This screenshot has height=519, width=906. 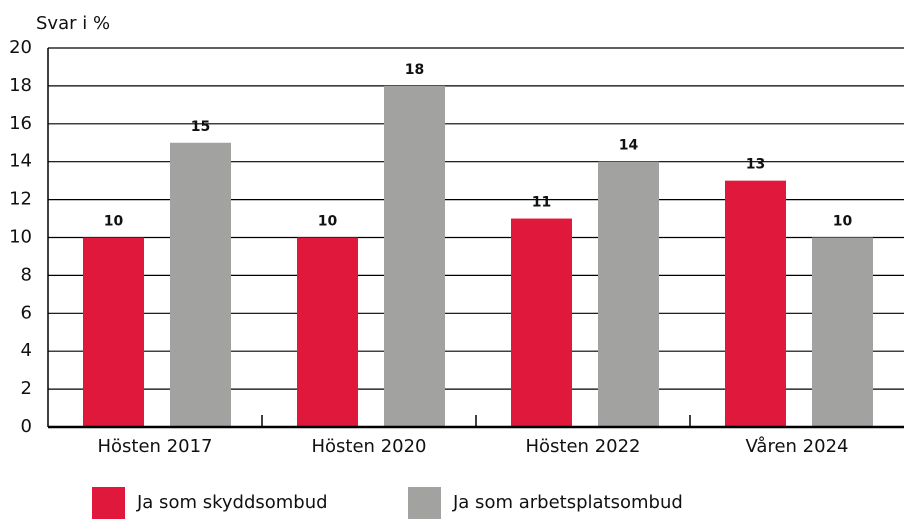 I want to click on data-label: 15, so click(x=200, y=127).